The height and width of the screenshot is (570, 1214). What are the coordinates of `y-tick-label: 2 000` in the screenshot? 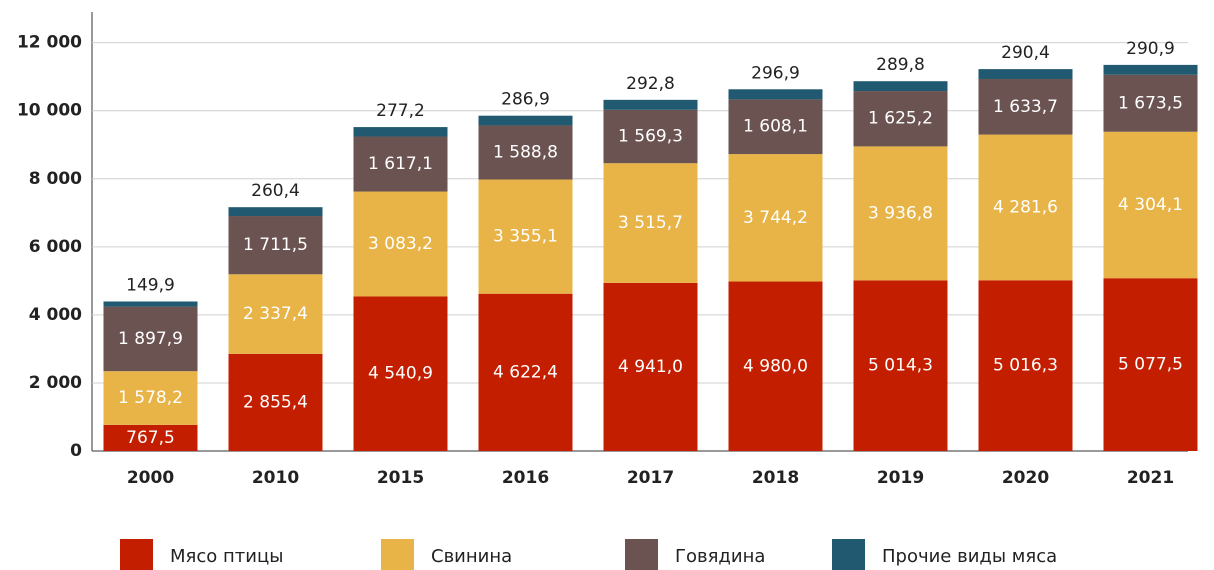 It's located at (55, 383).